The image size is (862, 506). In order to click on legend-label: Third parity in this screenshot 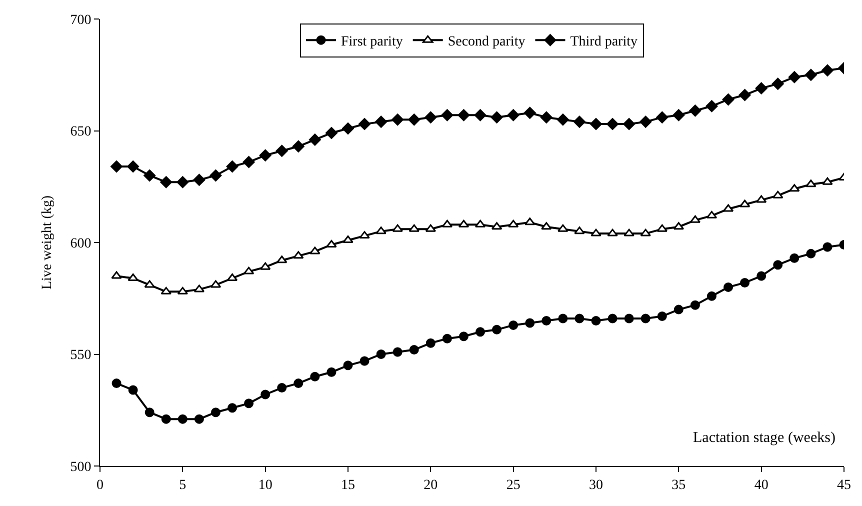, I will do `click(604, 42)`.